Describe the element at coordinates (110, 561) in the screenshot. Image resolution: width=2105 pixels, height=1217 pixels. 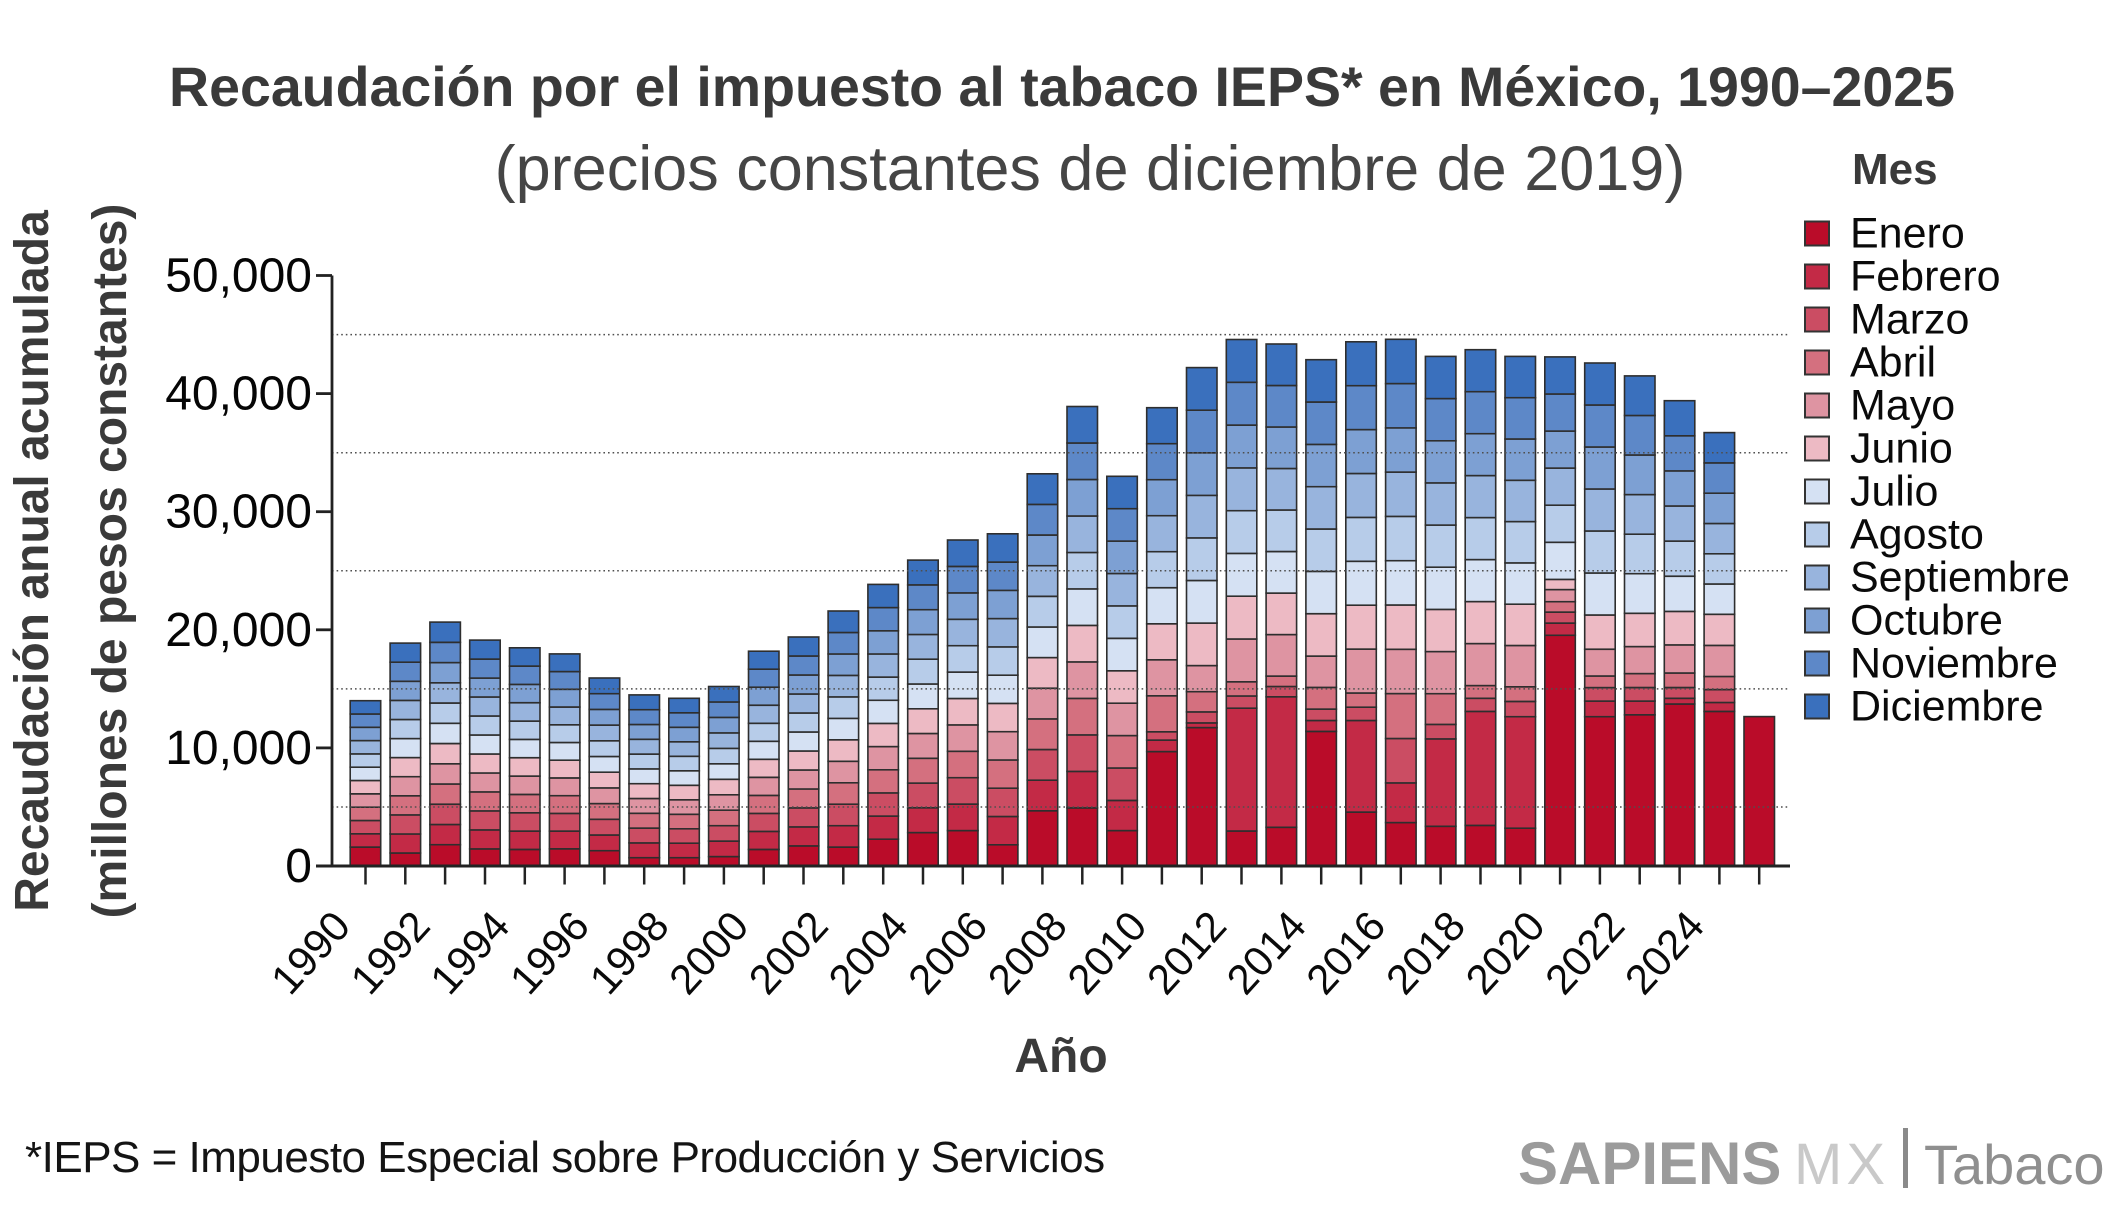
I see `svg-text: (millones de pesos constantes)` at that location.